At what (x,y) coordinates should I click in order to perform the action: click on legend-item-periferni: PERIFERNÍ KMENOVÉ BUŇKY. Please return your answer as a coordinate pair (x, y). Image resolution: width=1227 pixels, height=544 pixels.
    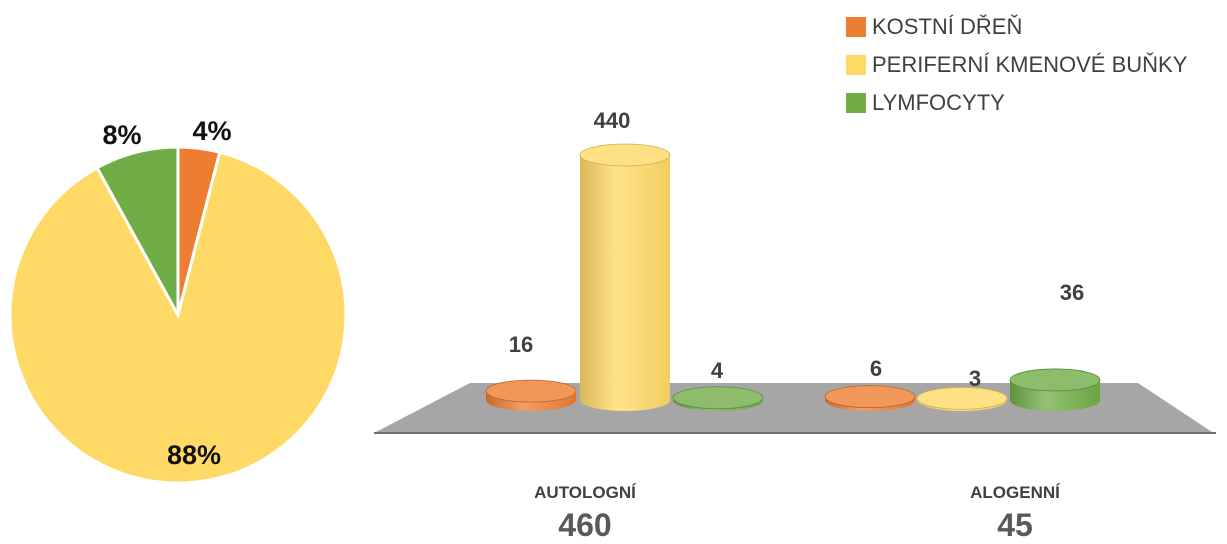
    Looking at the image, I should click on (1016, 65).